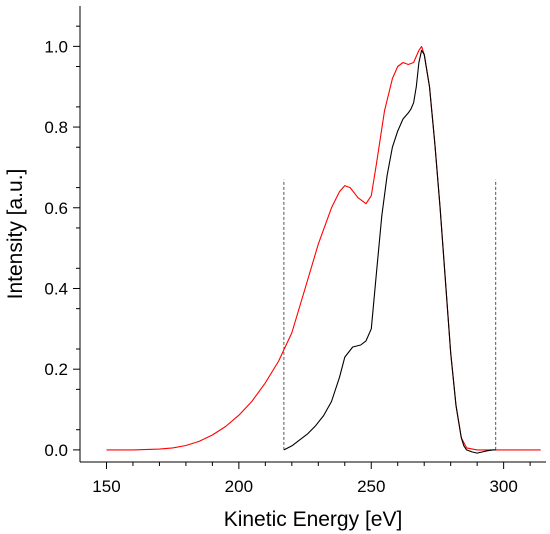  Describe the element at coordinates (503, 486) in the screenshot. I see `x-tick-label: 300` at that location.